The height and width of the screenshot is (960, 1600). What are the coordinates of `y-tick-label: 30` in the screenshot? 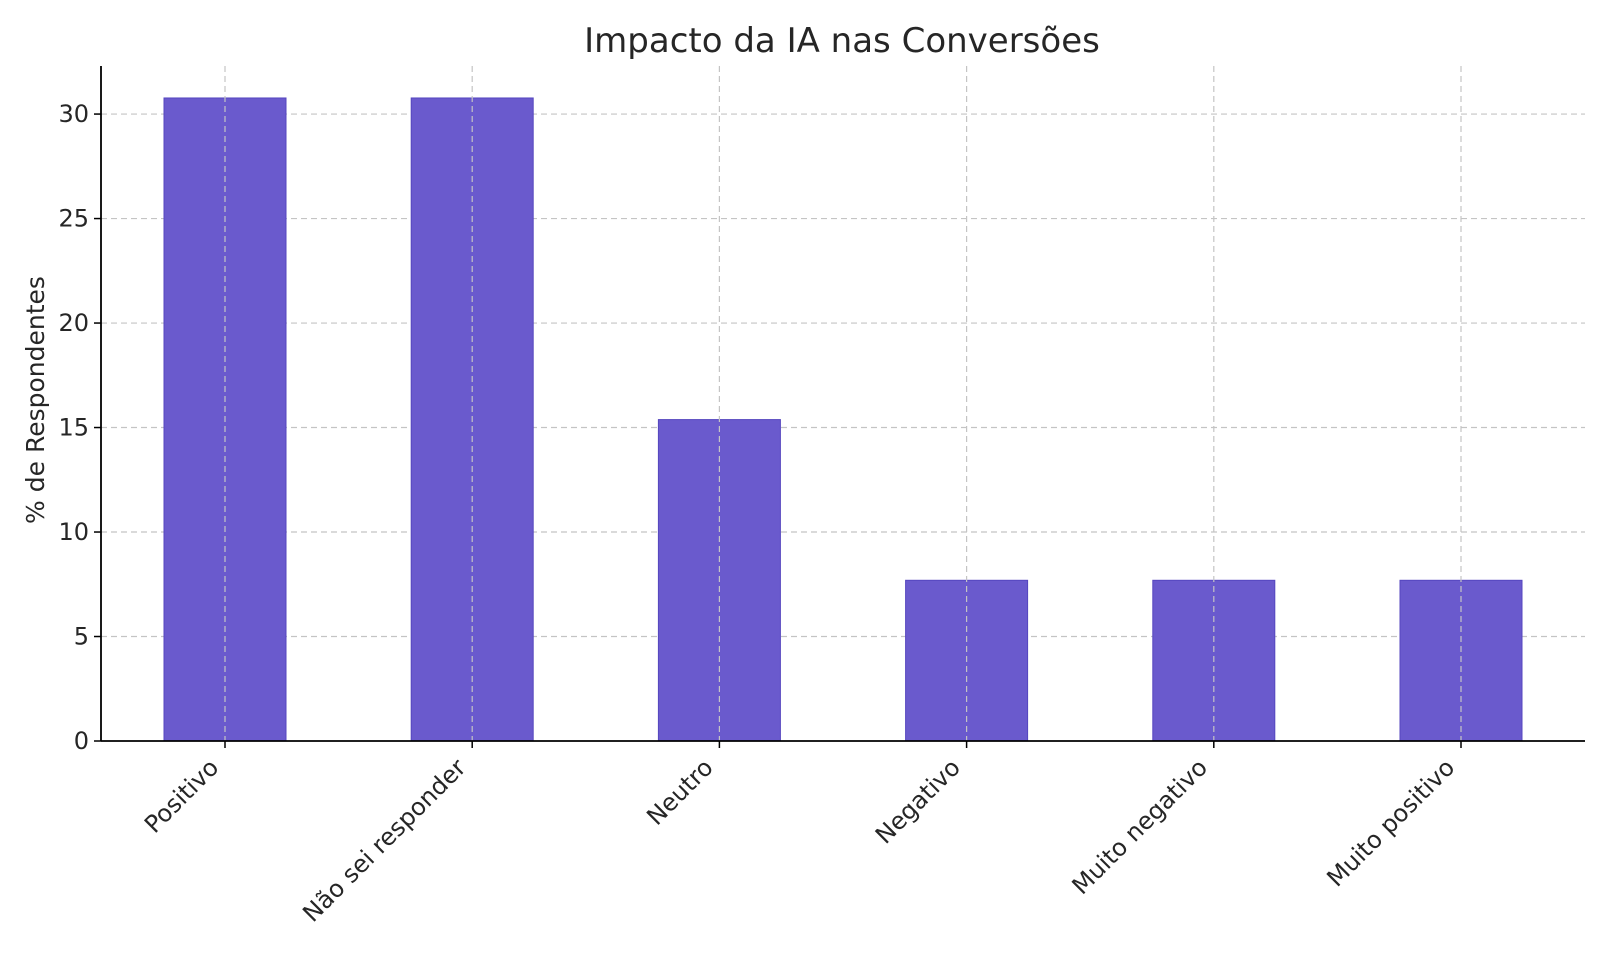 It's located at (73, 114).